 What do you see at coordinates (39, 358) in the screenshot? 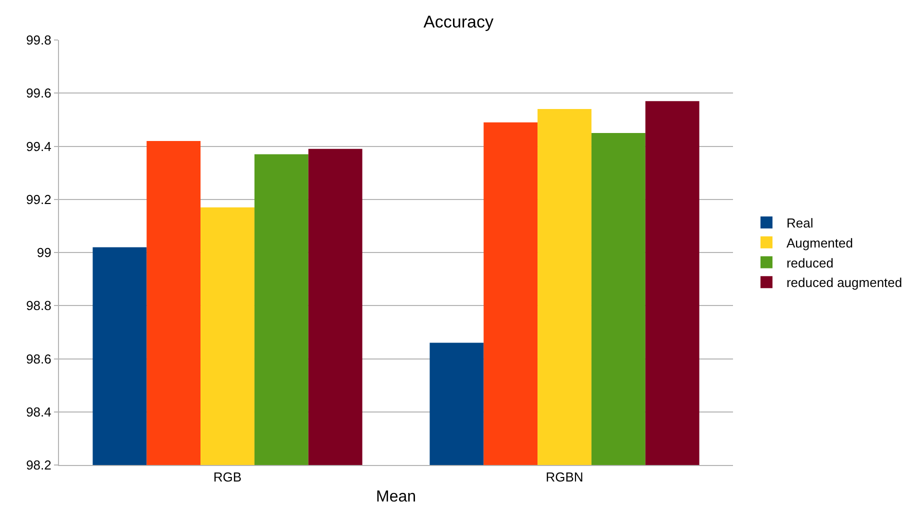
I see `y-tick-label: 98.6` at bounding box center [39, 358].